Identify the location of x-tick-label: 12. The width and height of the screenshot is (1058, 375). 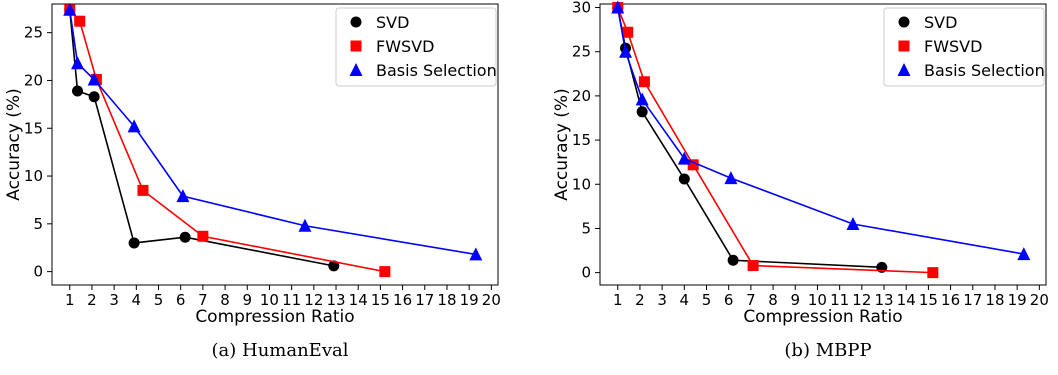
(313, 300).